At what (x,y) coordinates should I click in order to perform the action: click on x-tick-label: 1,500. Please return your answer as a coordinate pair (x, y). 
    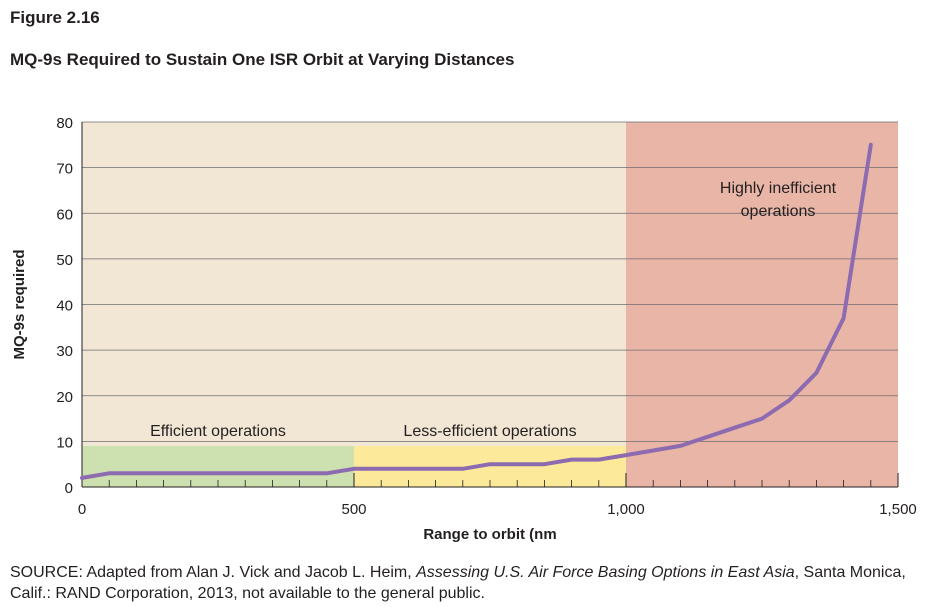
    Looking at the image, I should click on (898, 509).